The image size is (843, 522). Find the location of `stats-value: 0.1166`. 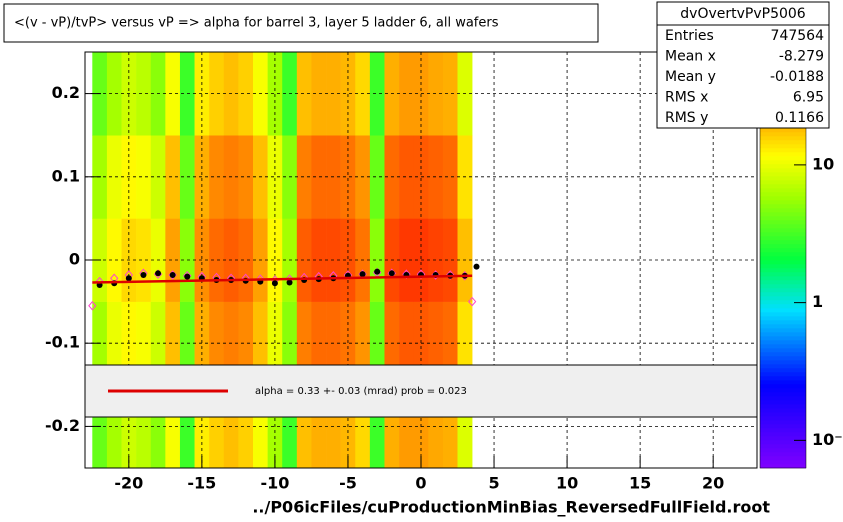

stats-value: 0.1166 is located at coordinates (799, 118).